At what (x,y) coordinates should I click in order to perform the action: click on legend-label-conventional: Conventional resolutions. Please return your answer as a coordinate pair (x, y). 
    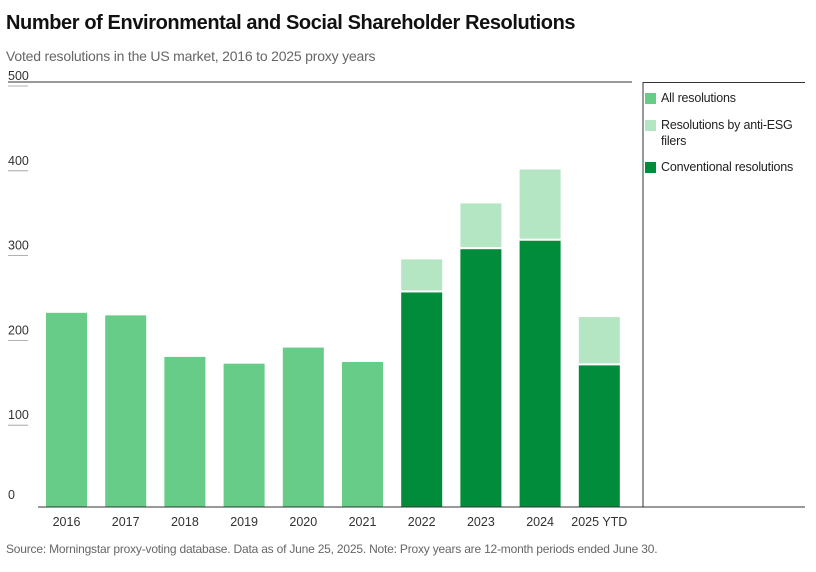
    Looking at the image, I should click on (727, 167).